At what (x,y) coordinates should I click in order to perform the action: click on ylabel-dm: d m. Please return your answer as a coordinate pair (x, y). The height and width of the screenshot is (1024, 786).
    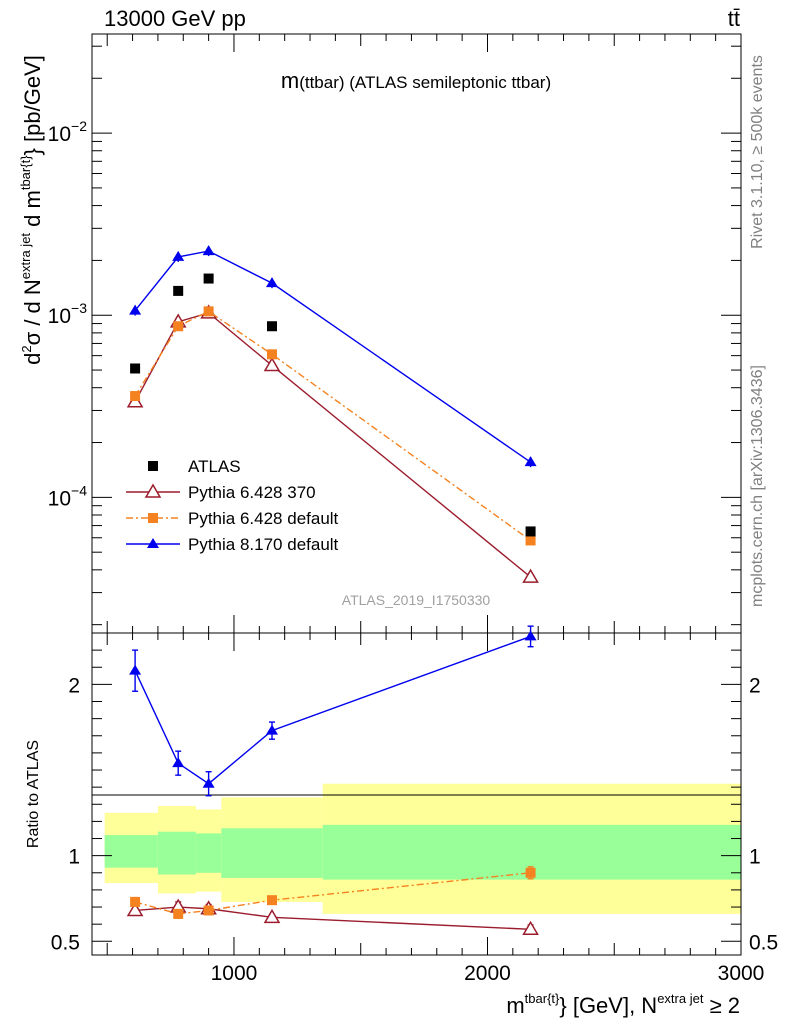
    Looking at the image, I should click on (32, 211).